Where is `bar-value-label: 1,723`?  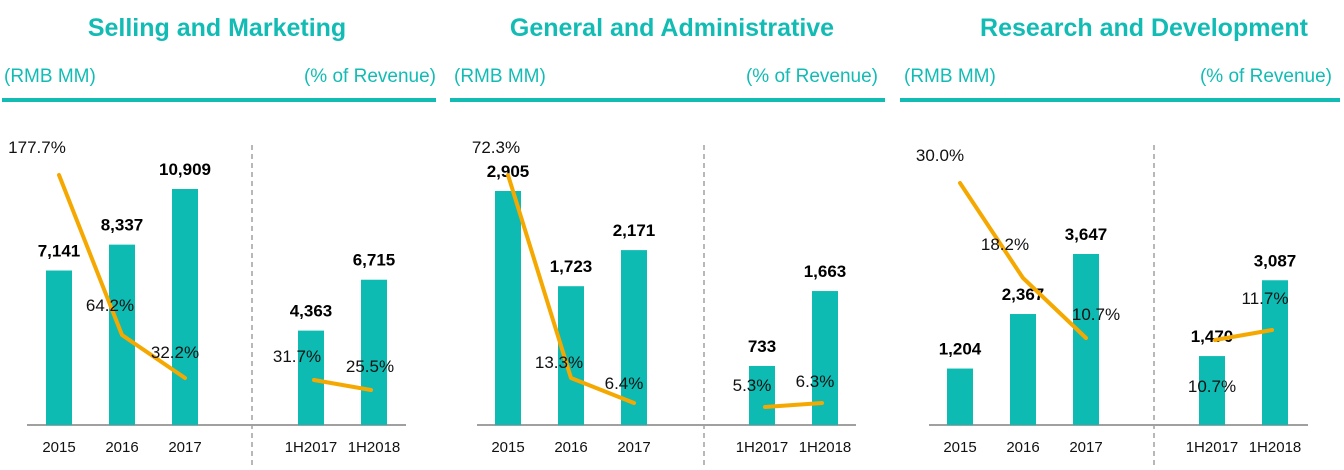
bar-value-label: 1,723 is located at coordinates (571, 266).